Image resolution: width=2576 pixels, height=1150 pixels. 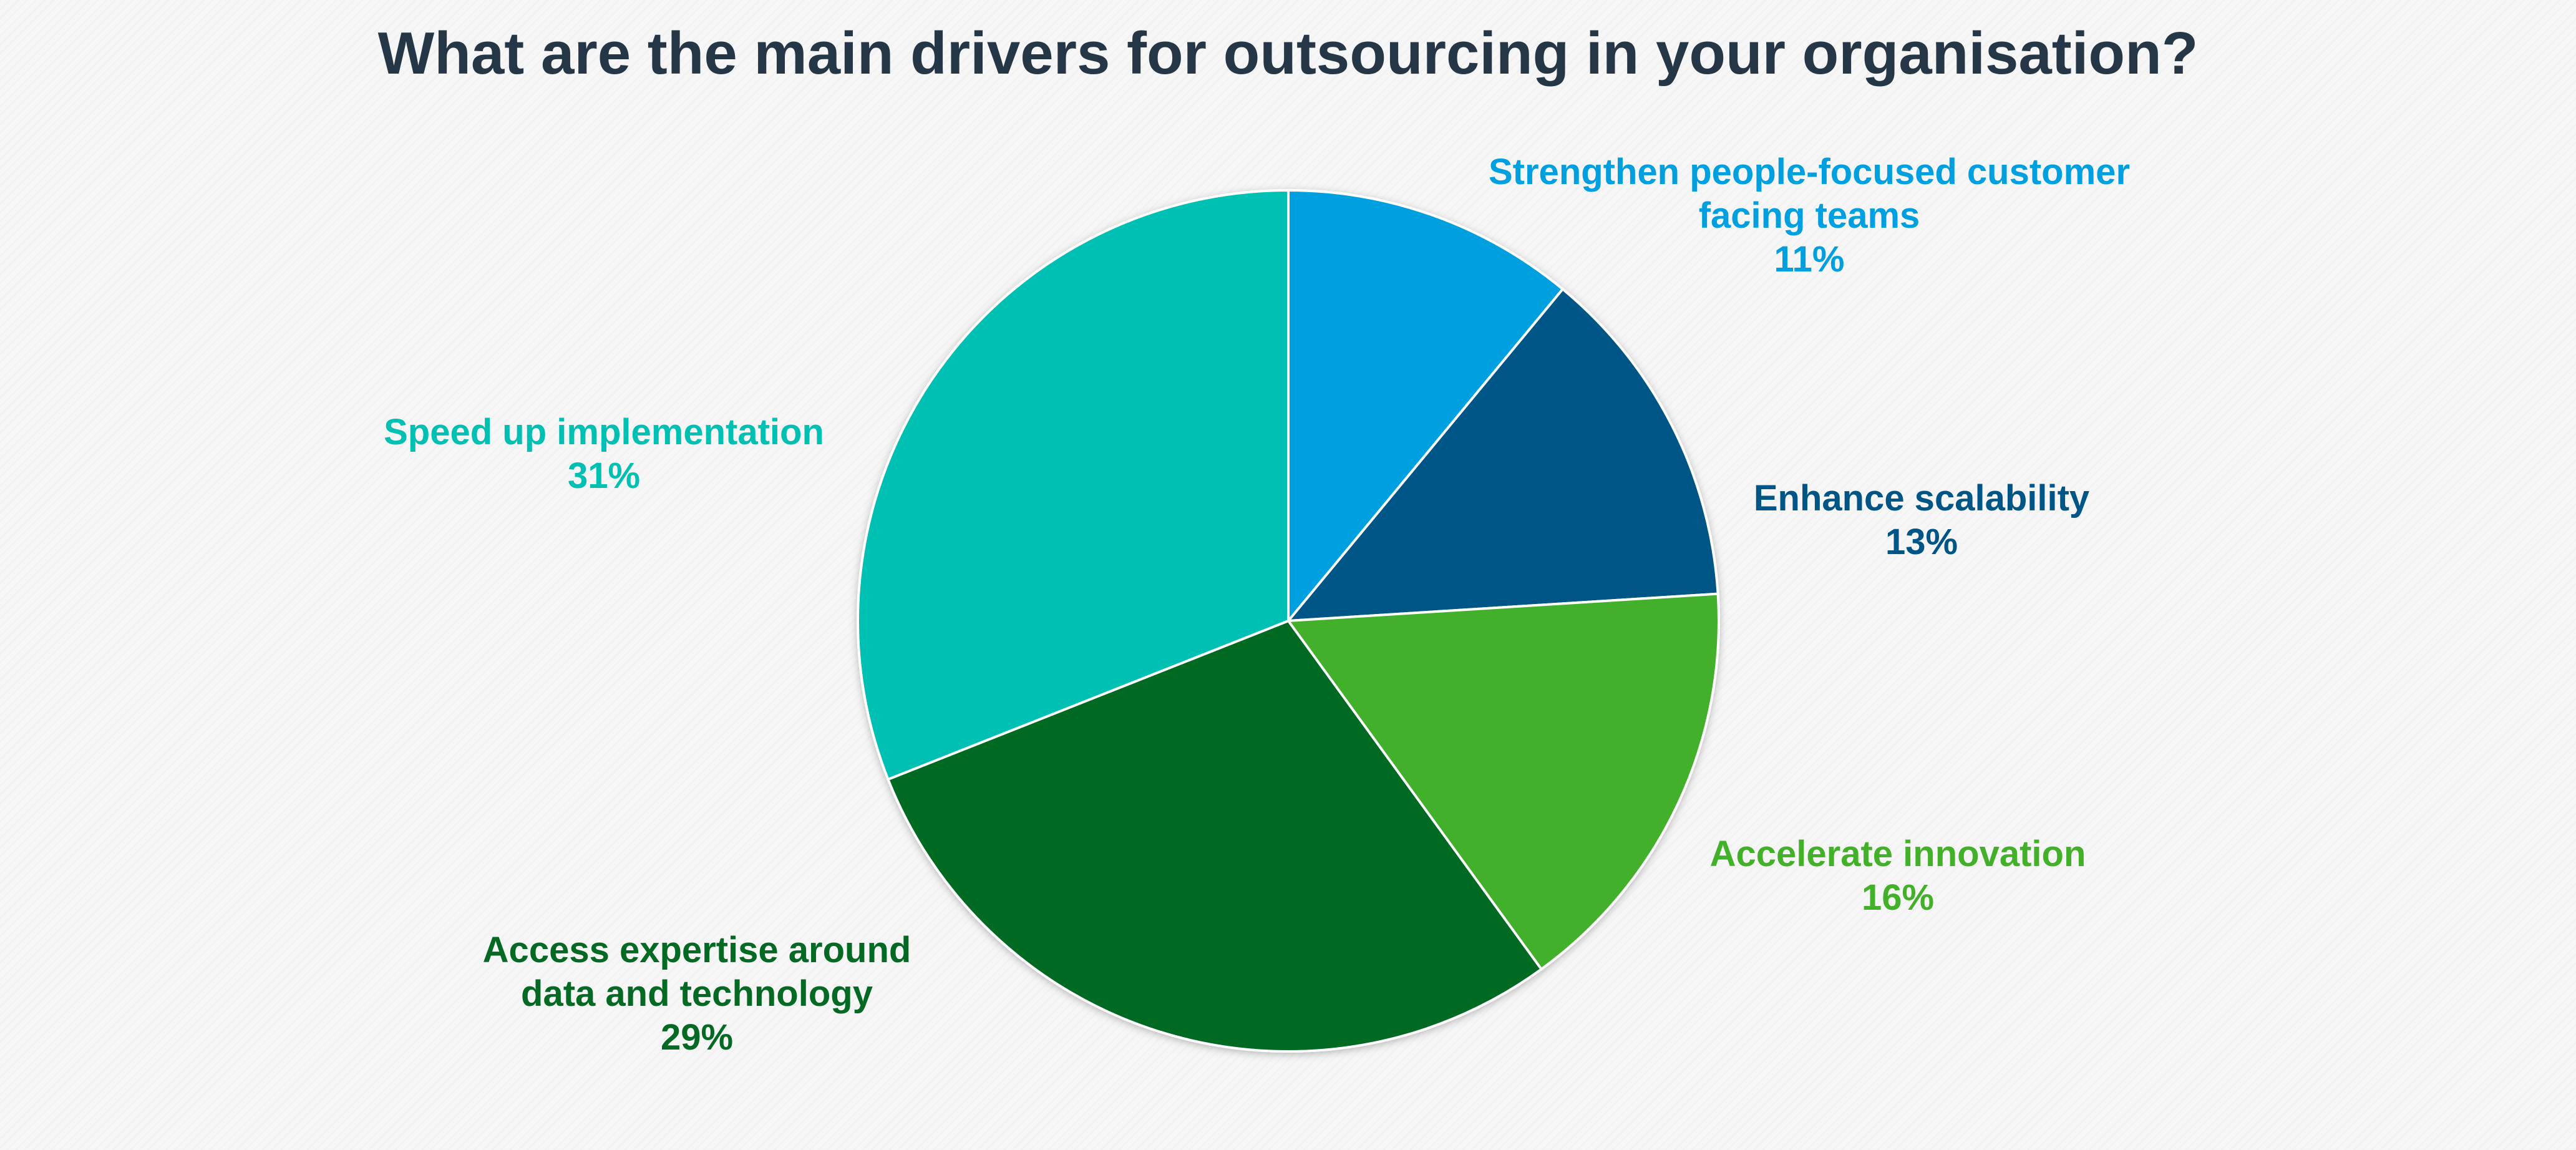 I want to click on pie-slice-accelerate-innovation, so click(x=1503, y=782).